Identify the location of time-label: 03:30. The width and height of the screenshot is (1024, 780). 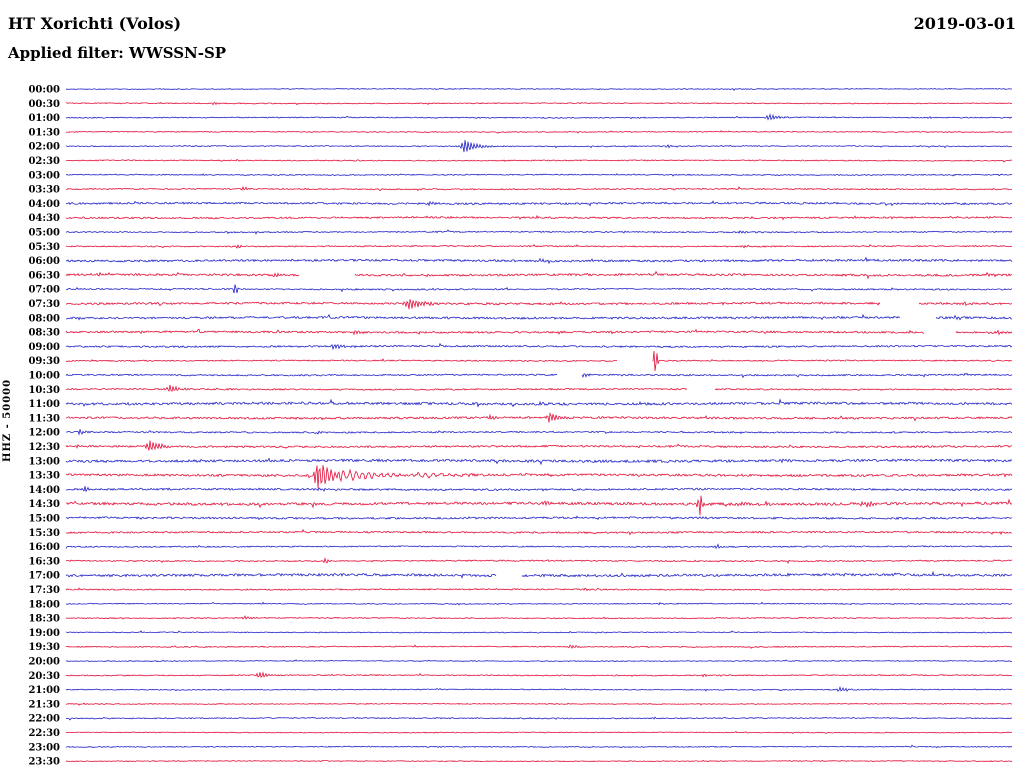
(44, 190).